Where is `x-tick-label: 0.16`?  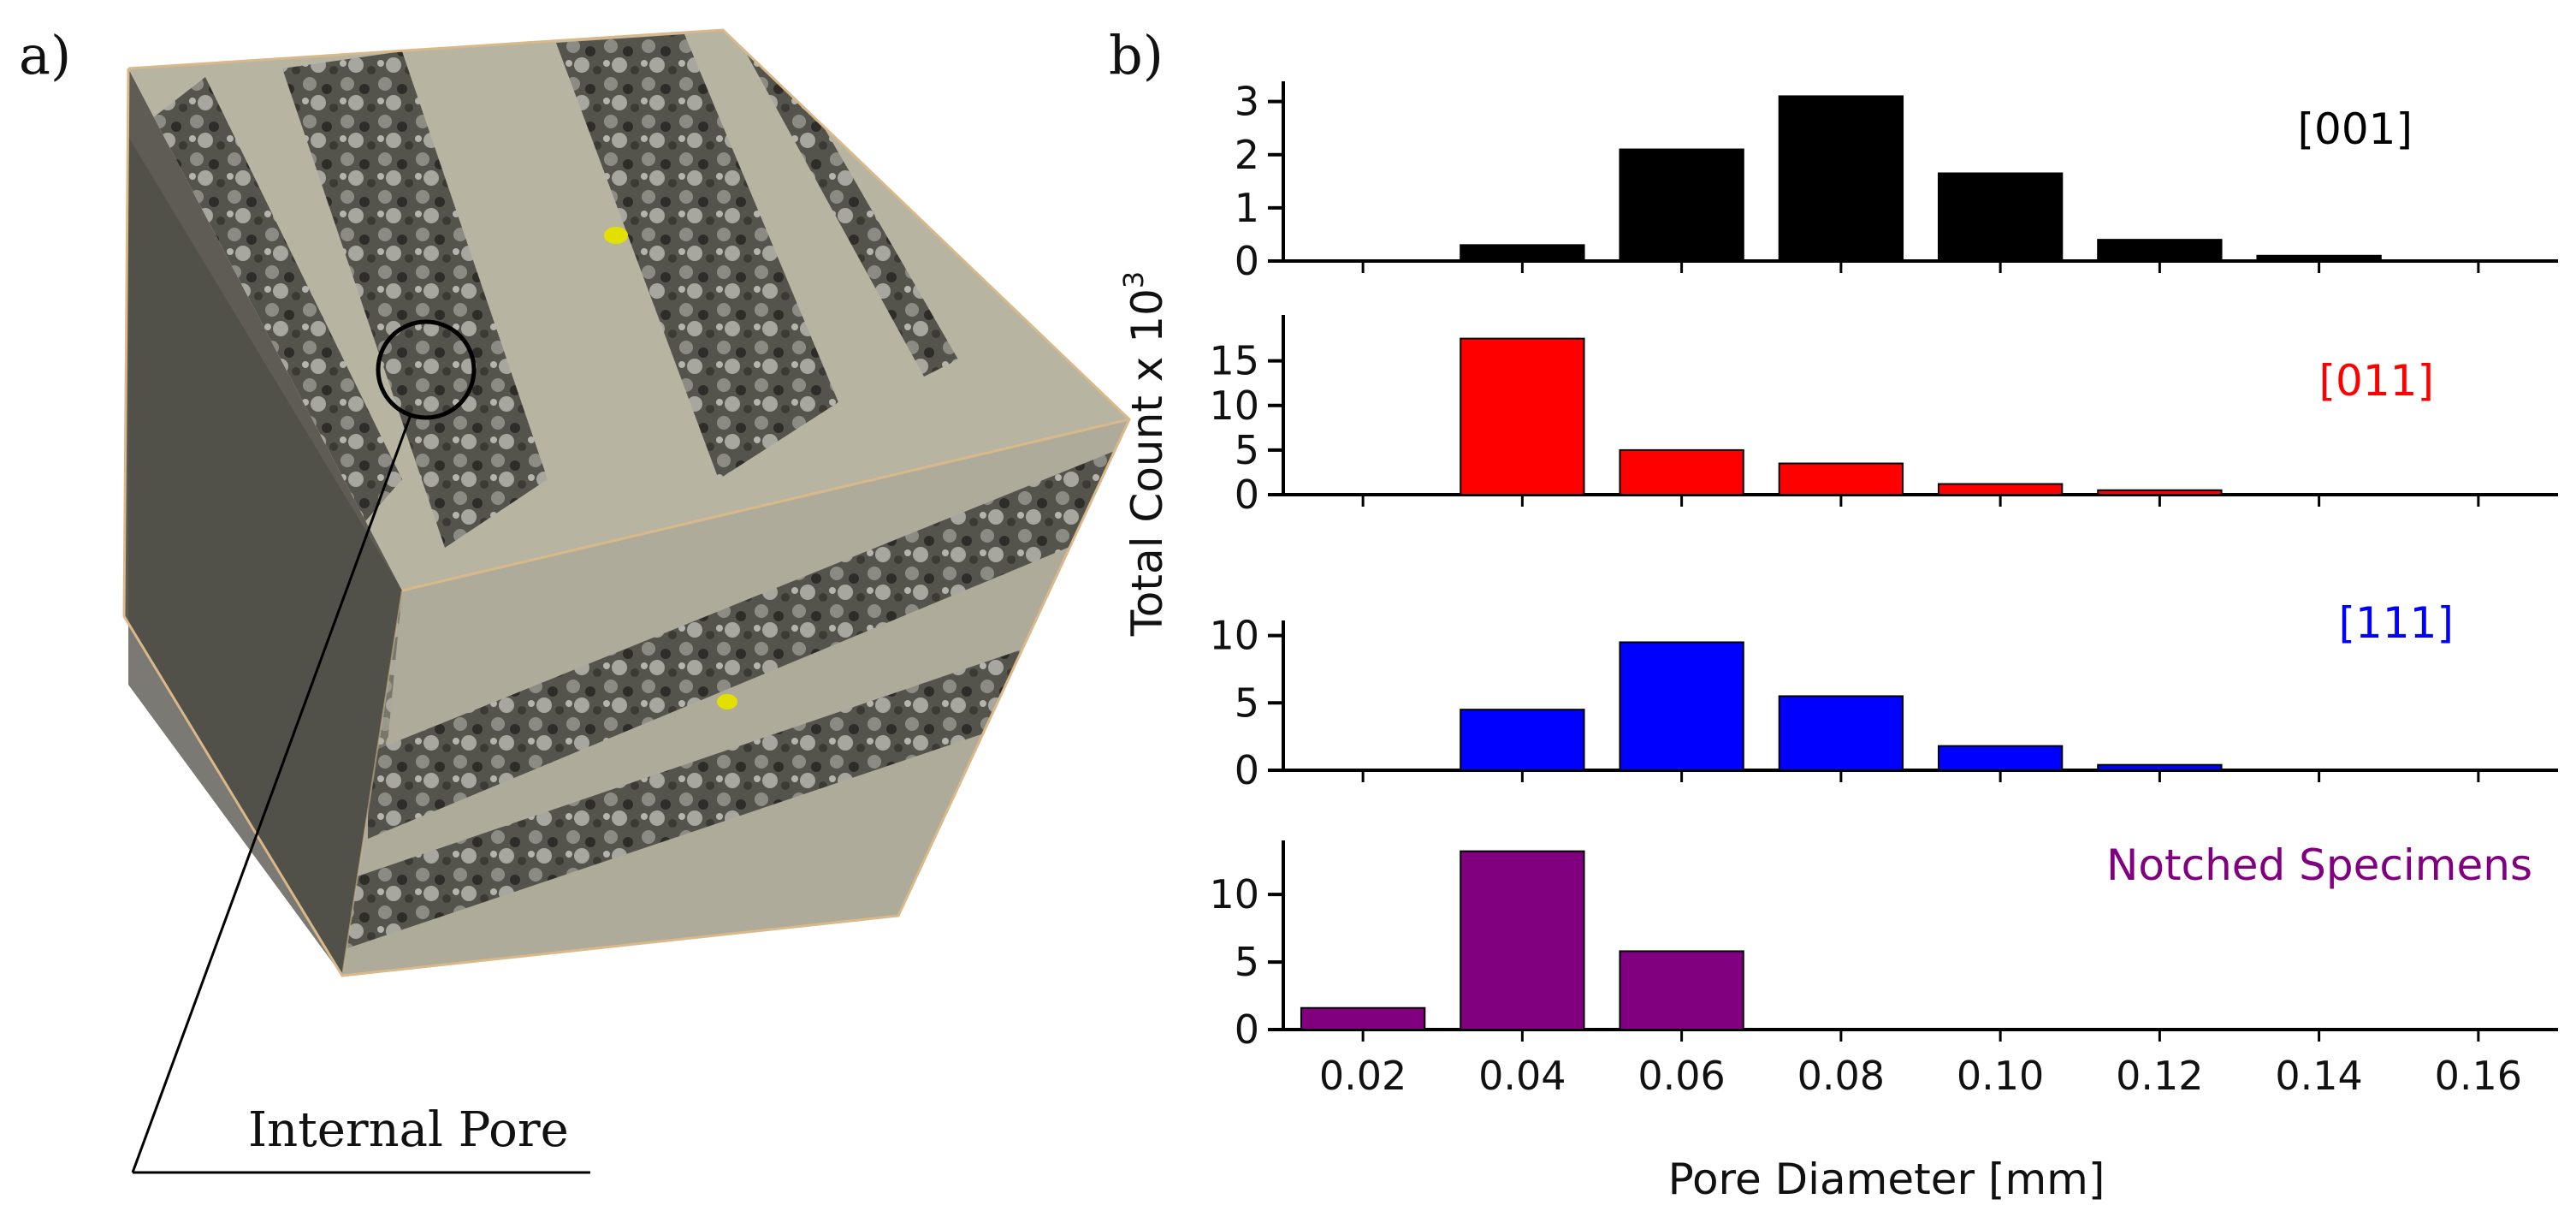 x-tick-label: 0.16 is located at coordinates (2479, 1076).